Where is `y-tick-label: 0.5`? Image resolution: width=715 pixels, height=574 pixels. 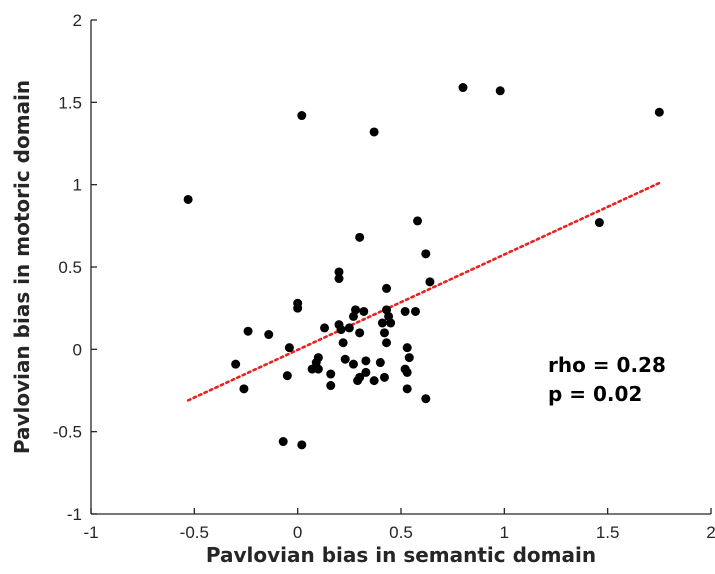 y-tick-label: 0.5 is located at coordinates (70, 267).